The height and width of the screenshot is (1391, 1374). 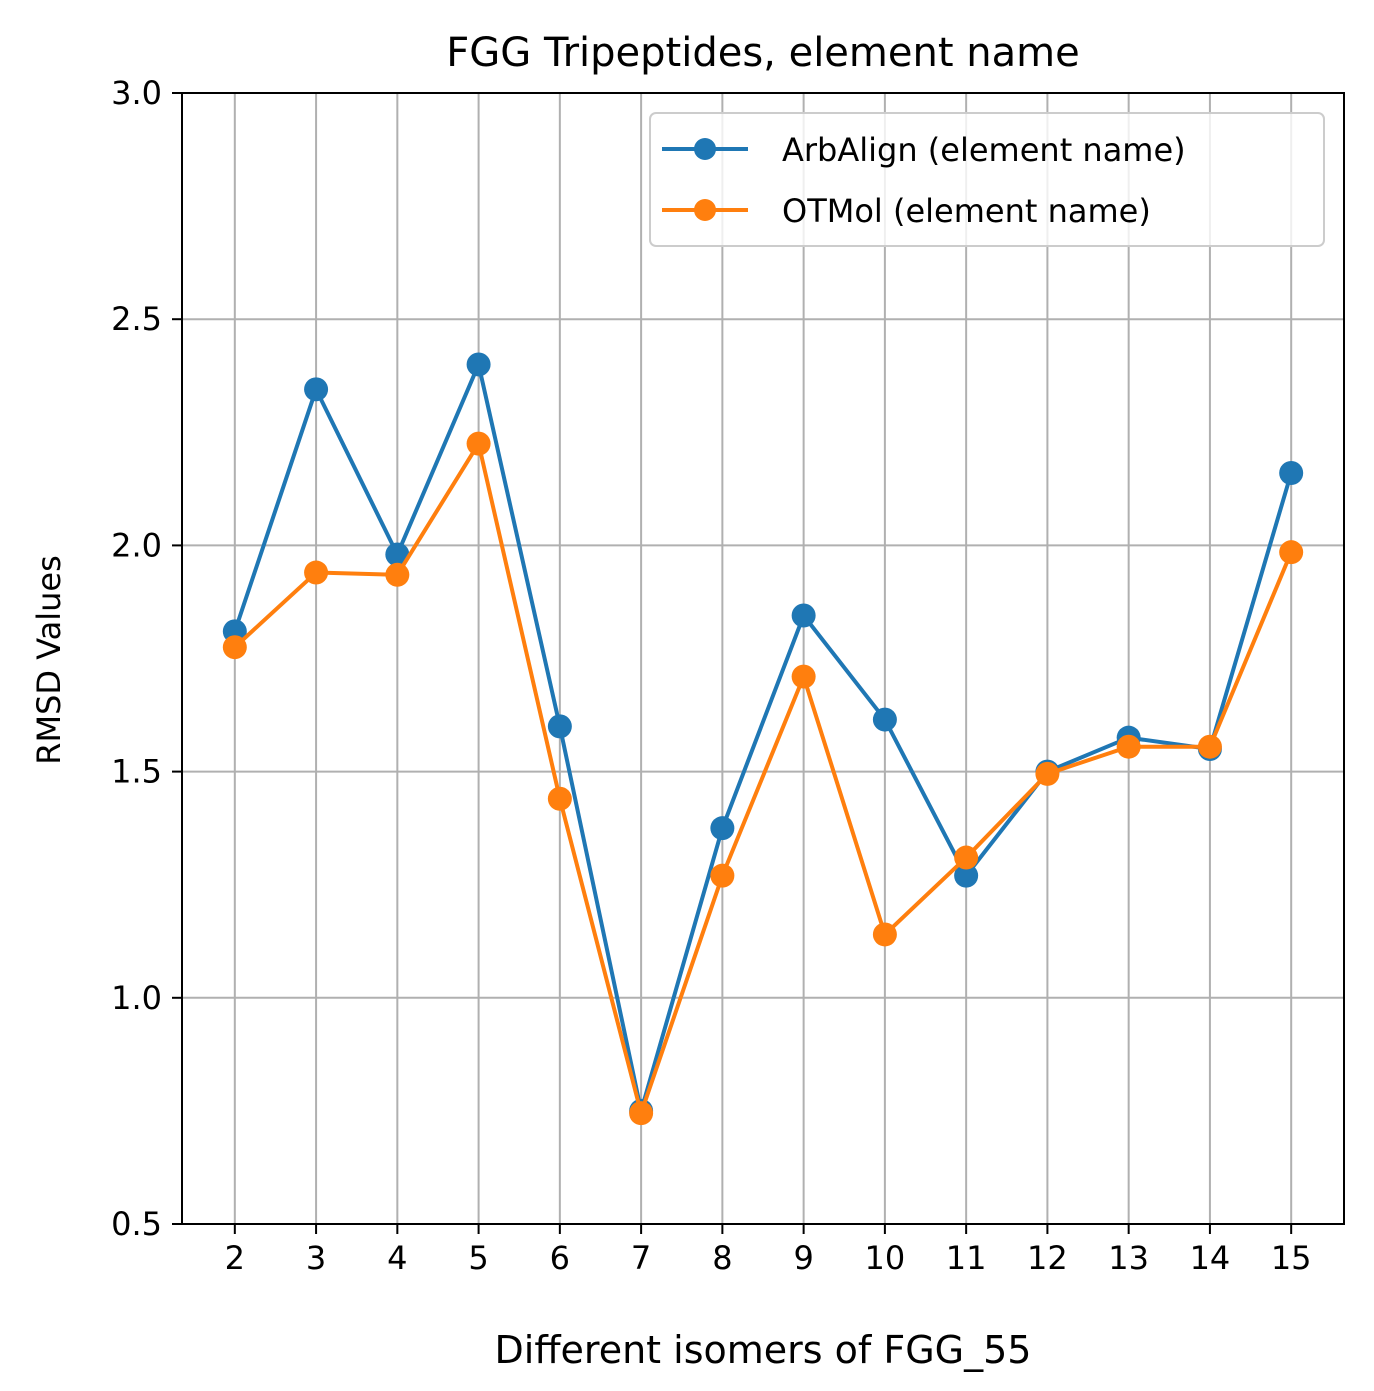 What do you see at coordinates (316, 1258) in the screenshot?
I see `x-tick-label: 3` at bounding box center [316, 1258].